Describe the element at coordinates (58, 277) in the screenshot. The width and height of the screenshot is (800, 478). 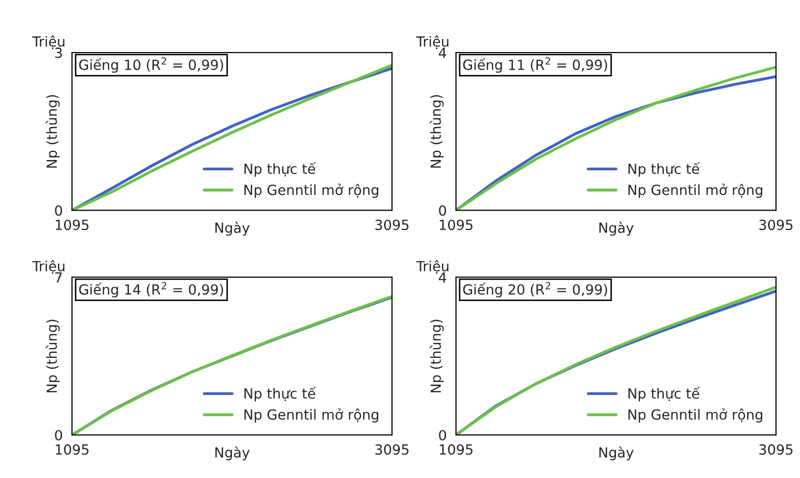
I see `y-tick-label: 7` at that location.